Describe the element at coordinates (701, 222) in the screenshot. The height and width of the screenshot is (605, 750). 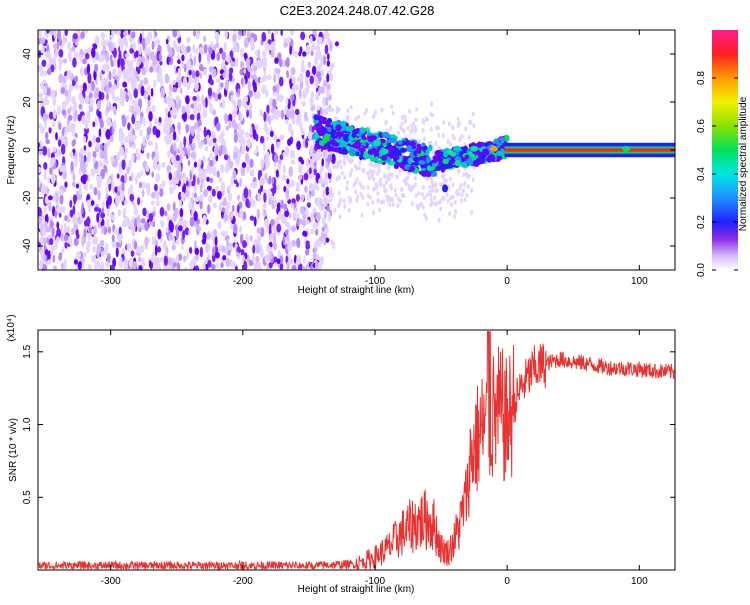
I see `colorbar-tick-label: 0.2` at that location.